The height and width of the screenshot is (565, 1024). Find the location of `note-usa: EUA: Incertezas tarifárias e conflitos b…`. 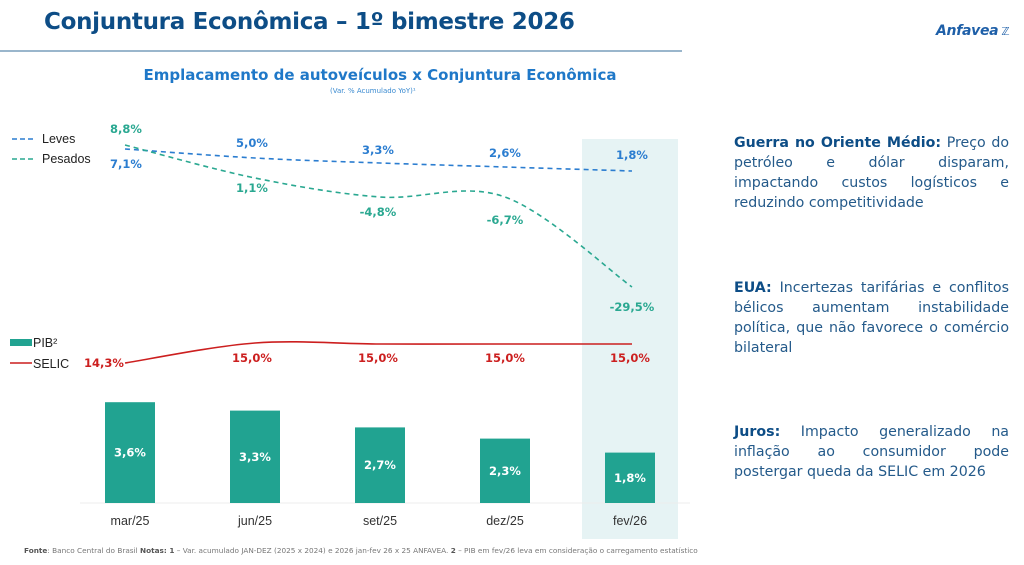

note-usa: EUA: Incertezas tarifárias e conflitos b… is located at coordinates (871, 318).